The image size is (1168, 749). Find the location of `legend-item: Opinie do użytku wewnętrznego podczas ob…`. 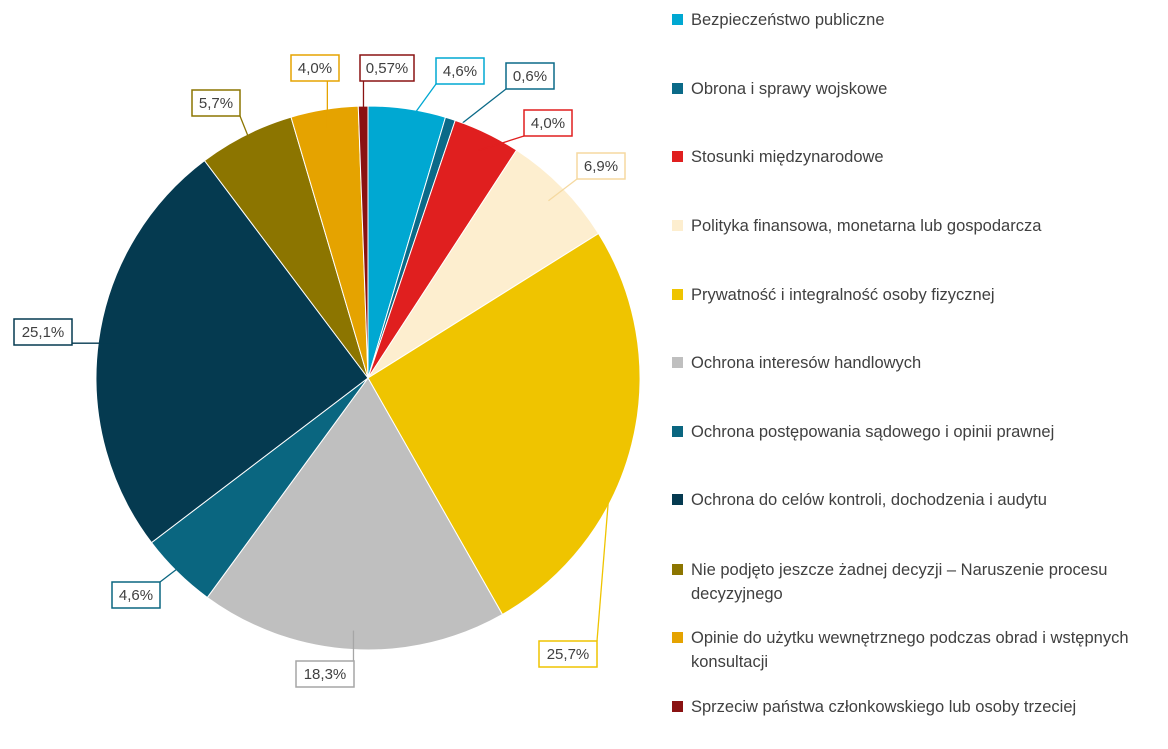

legend-item: Opinie do użytku wewnętrznego podczas ob… is located at coordinates (911, 650).